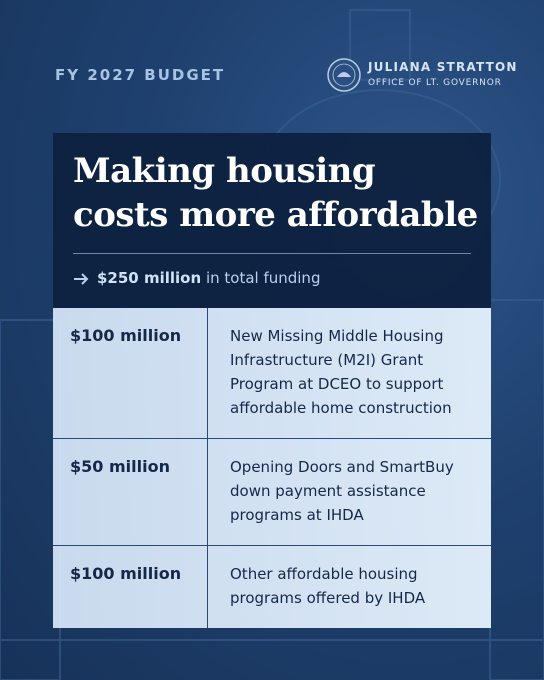 This screenshot has height=680, width=544. I want to click on org-name: JULIANA STRATTON, so click(443, 67).